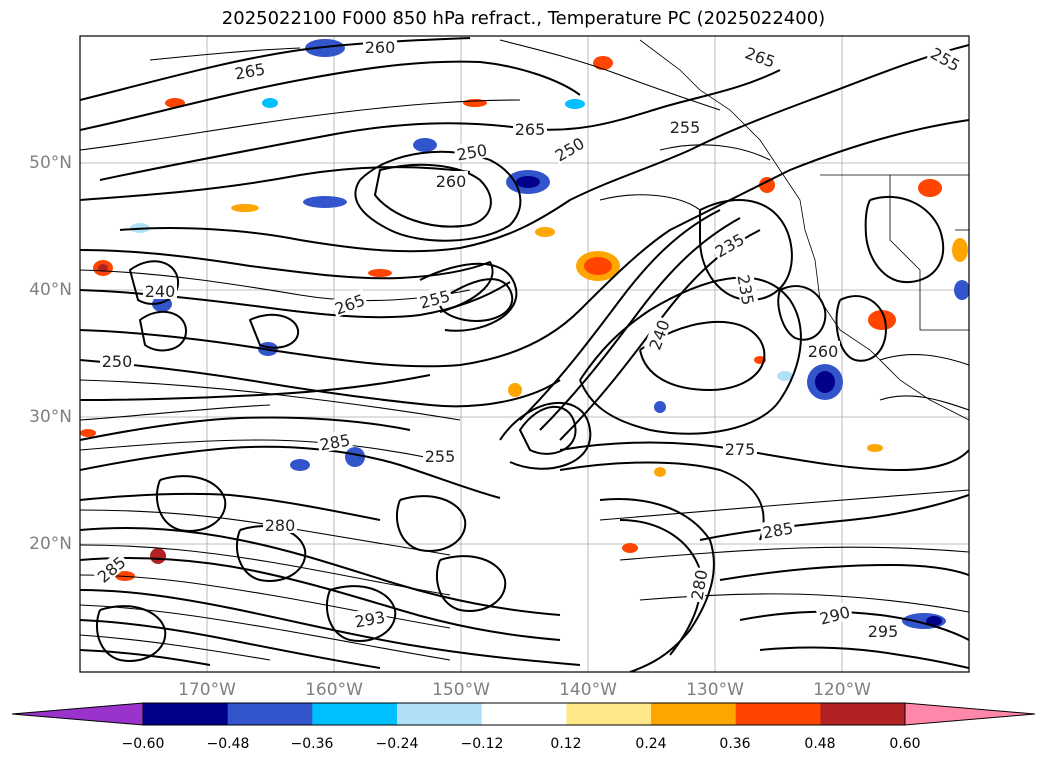 Image resolution: width=1047 pixels, height=765 pixels. What do you see at coordinates (143, 744) in the screenshot?
I see `colorbar-tick: −0.60` at bounding box center [143, 744].